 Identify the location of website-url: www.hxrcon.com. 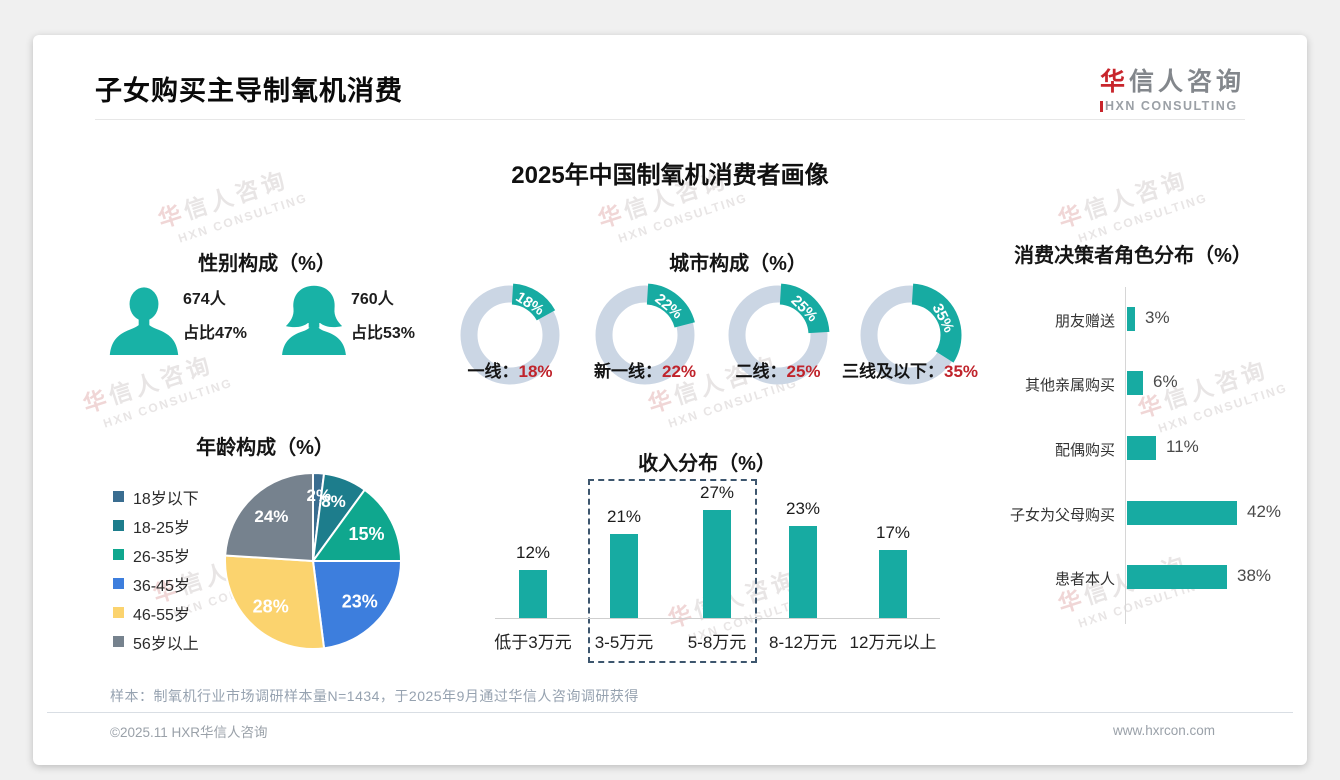
(1163, 730).